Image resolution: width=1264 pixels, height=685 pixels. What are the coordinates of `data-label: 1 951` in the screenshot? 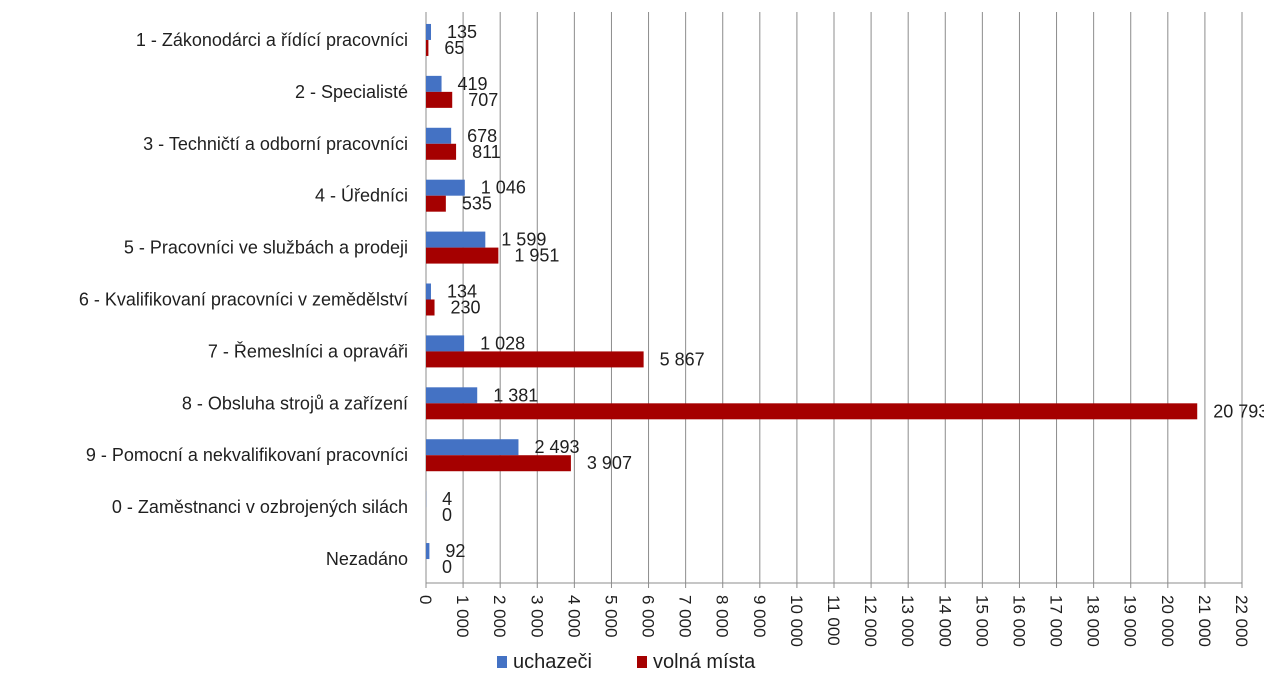 It's located at (536, 256).